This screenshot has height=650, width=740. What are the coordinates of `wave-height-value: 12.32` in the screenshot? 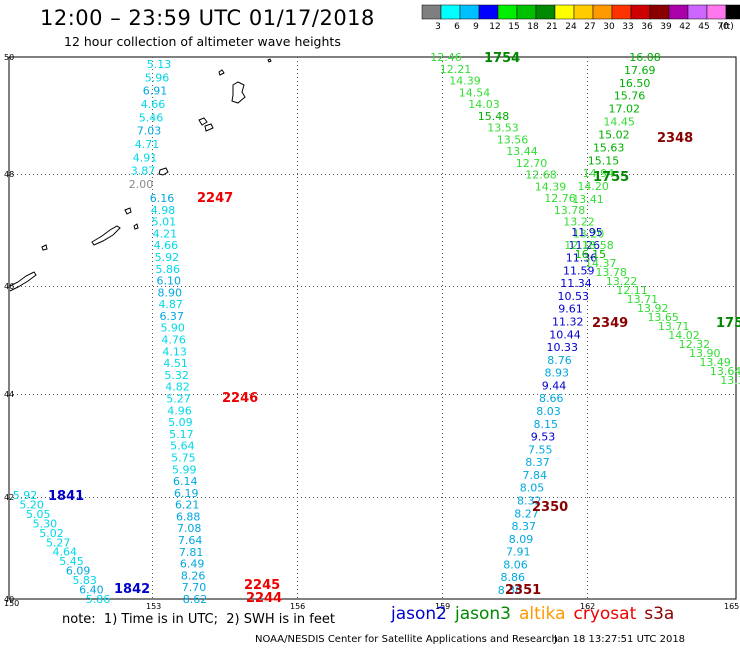 It's located at (695, 344).